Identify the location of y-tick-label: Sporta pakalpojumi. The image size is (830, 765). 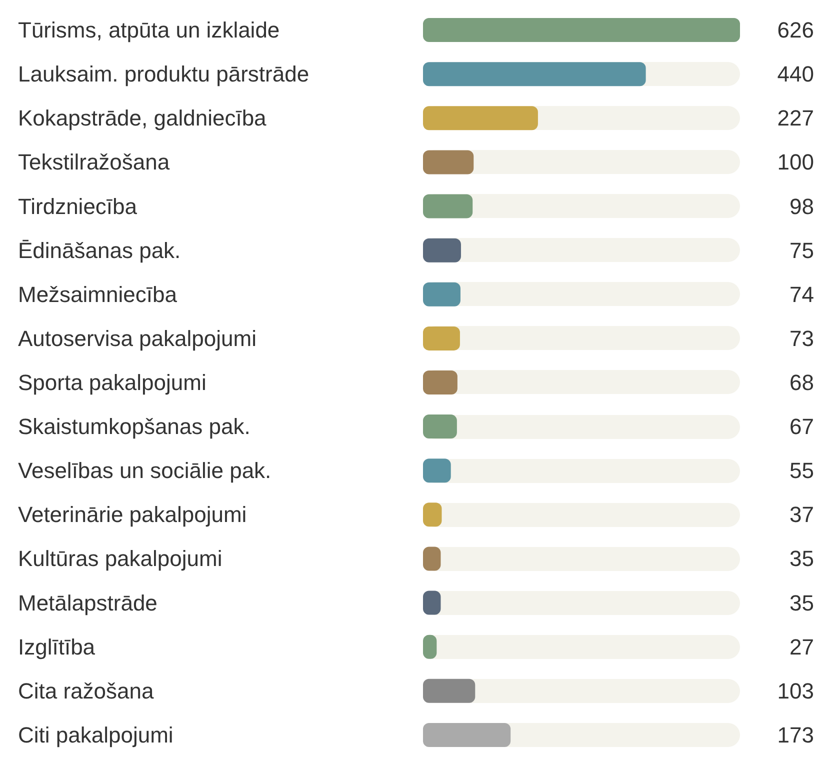
(112, 382).